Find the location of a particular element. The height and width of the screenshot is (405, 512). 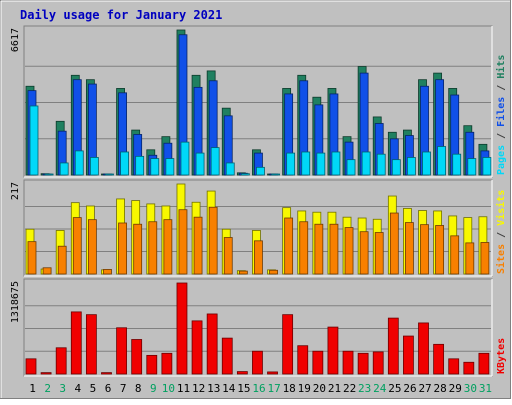

panel-legend-label: Sites / Visits is located at coordinates (501, 232).